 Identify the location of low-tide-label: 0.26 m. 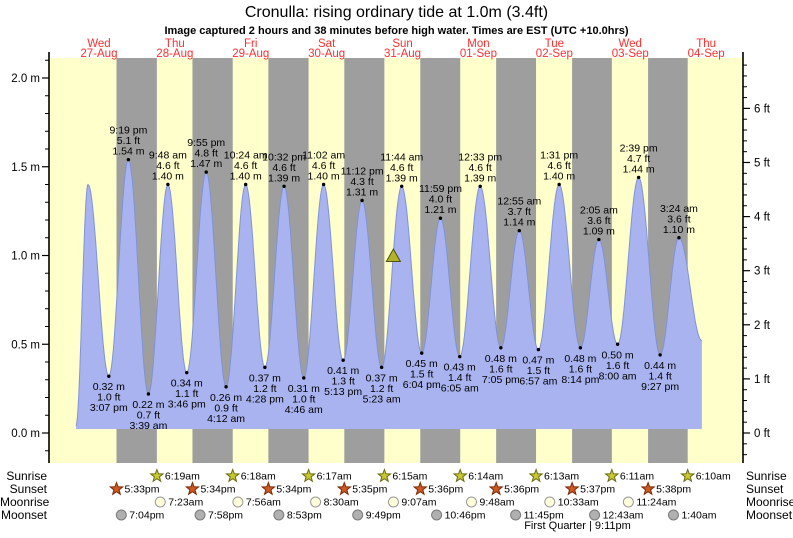
(226, 398).